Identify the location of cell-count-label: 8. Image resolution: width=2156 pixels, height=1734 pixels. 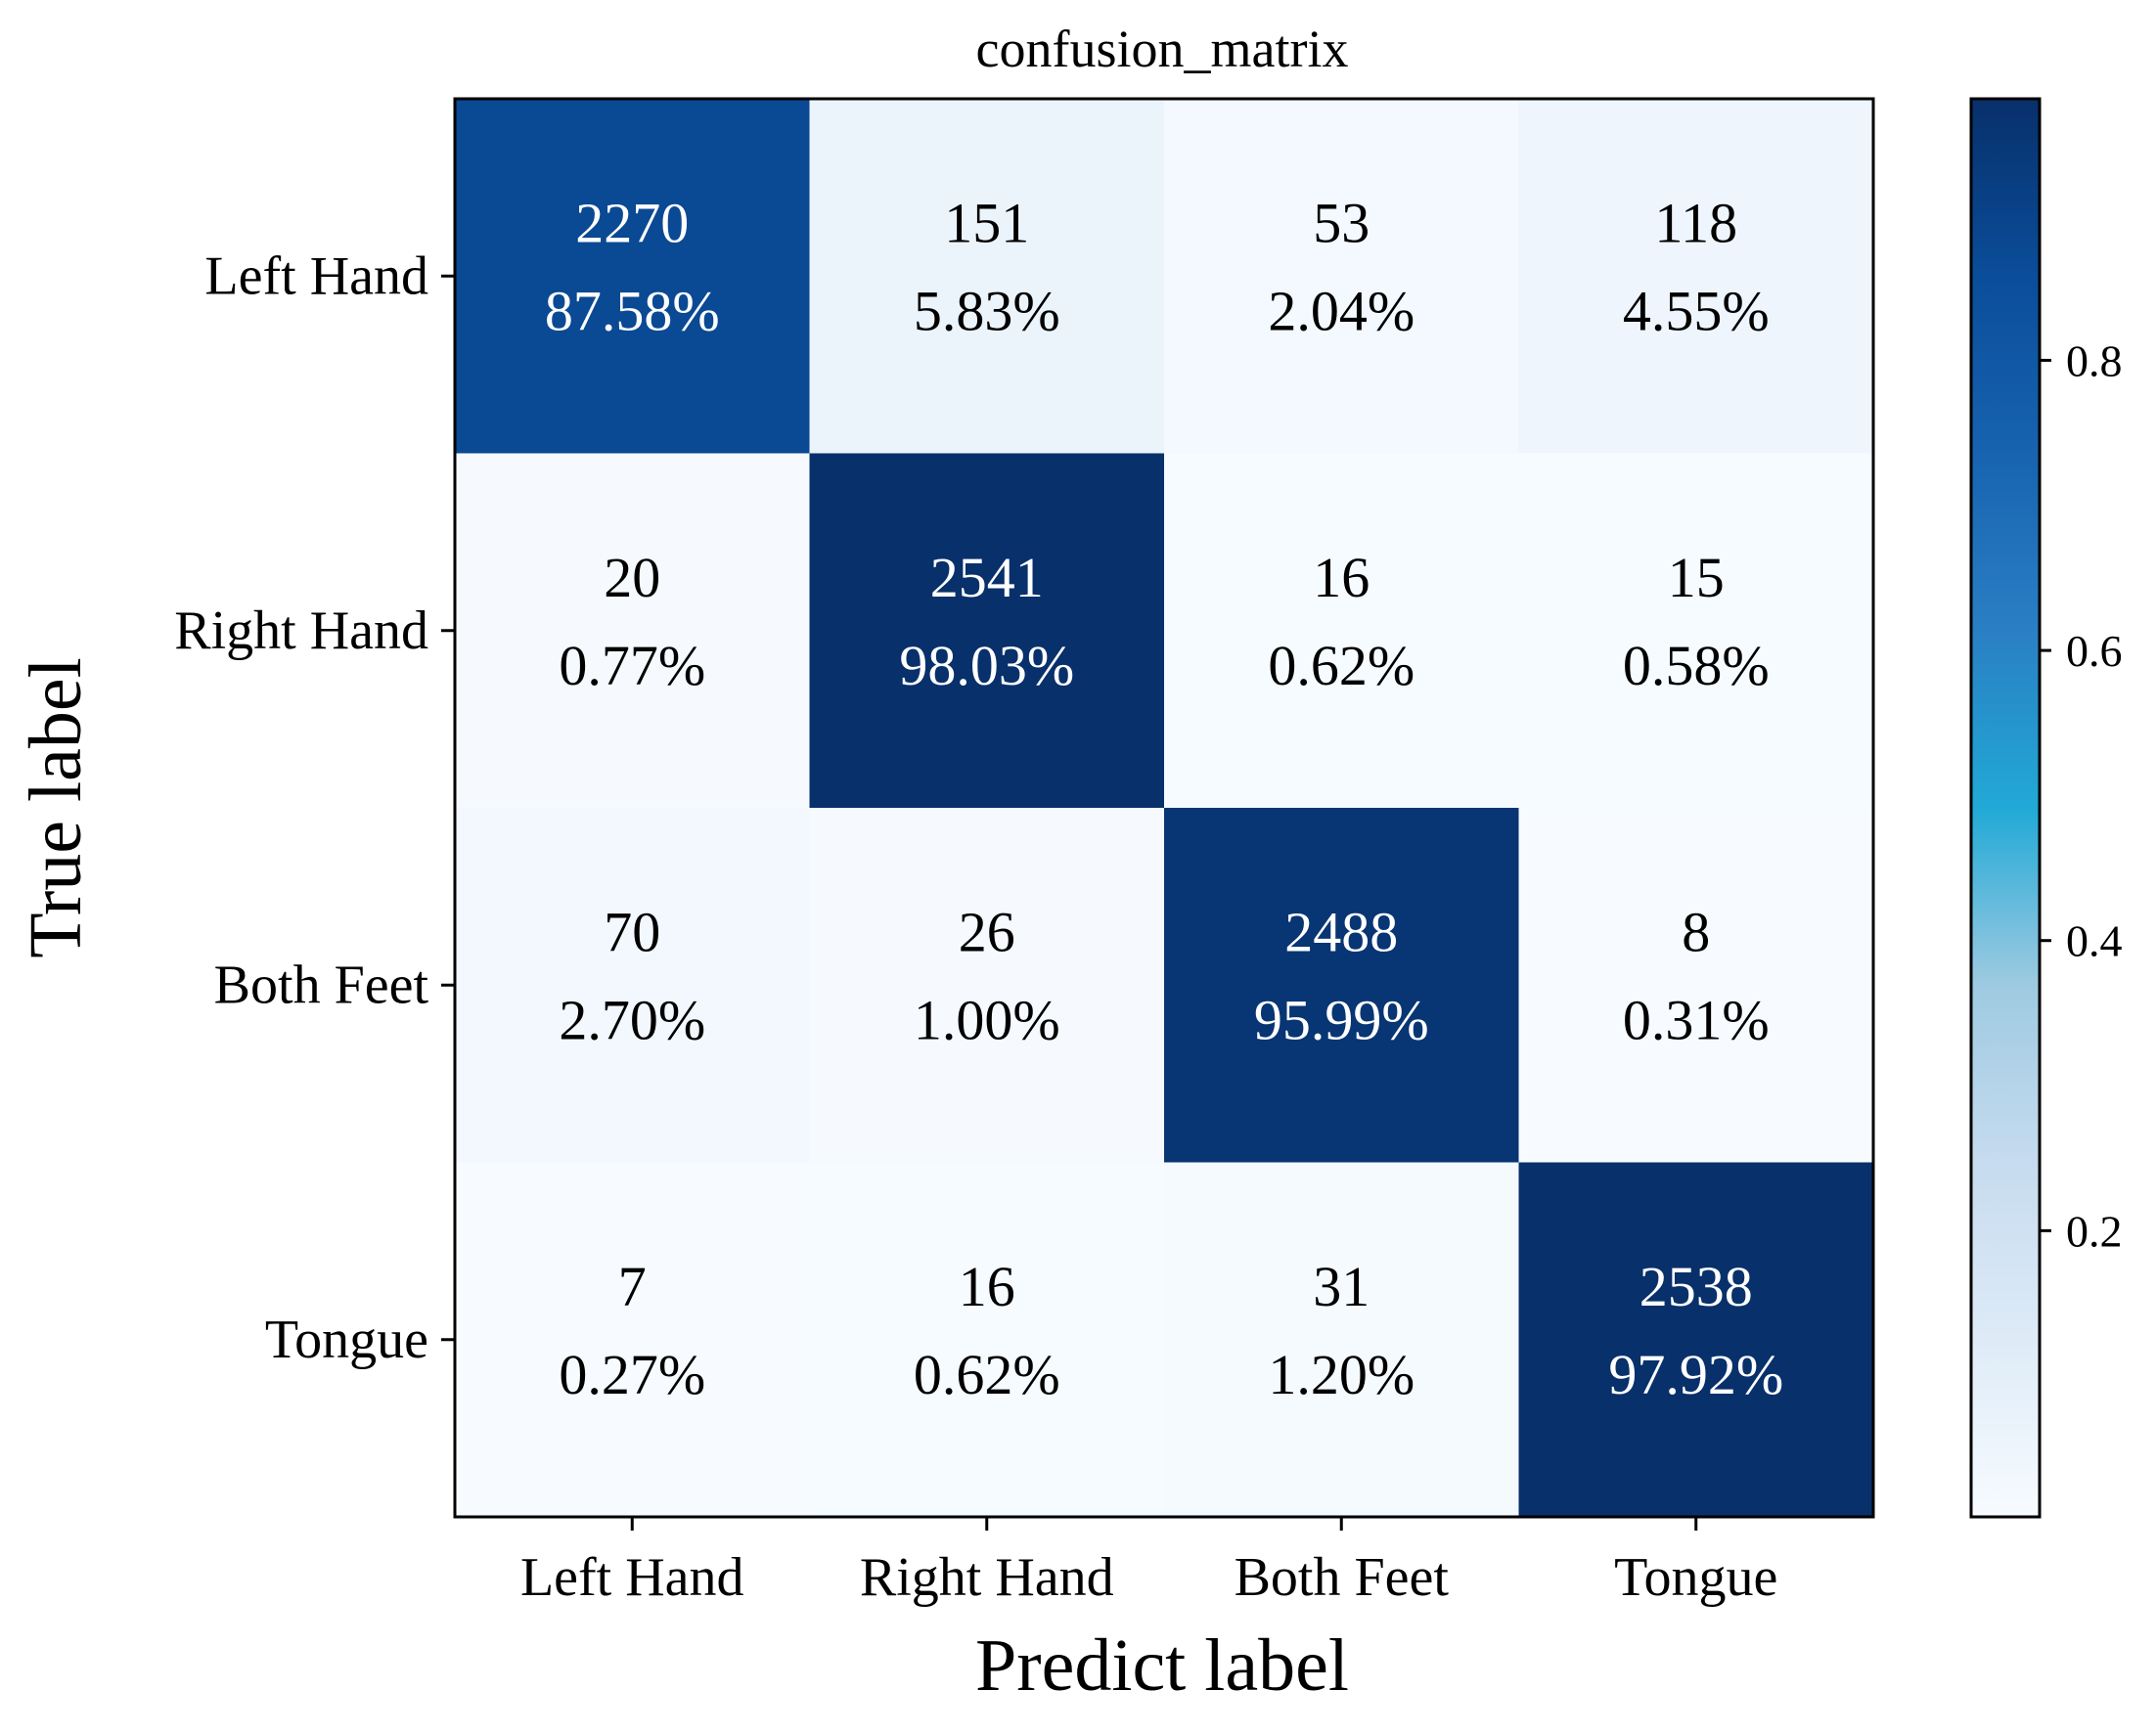
(1696, 931).